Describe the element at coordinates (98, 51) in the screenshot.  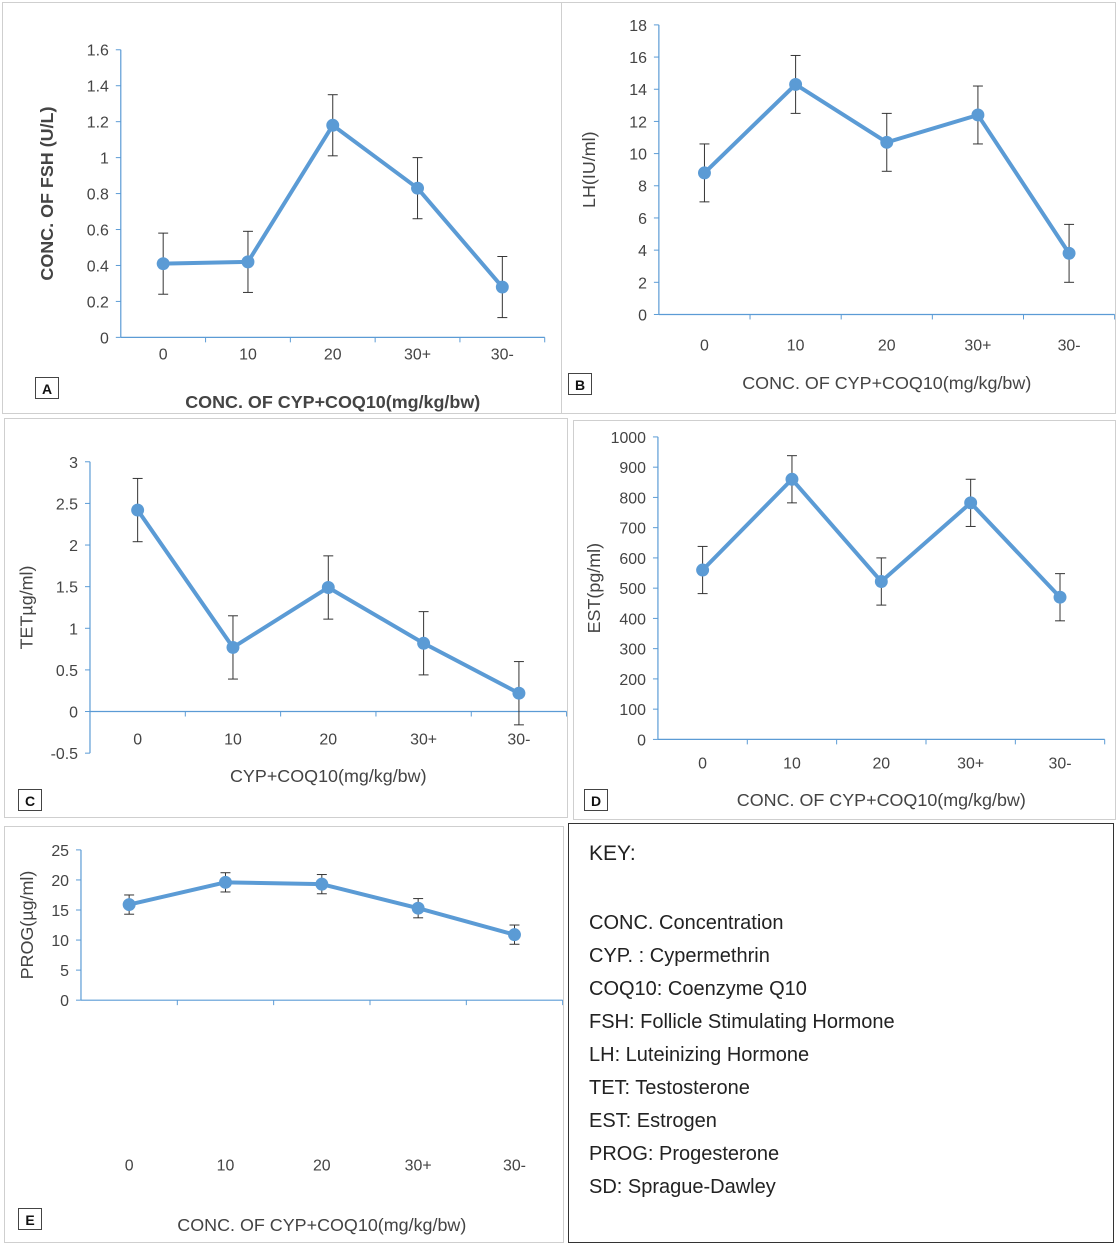
I see `y-tick-label: 1.6` at that location.